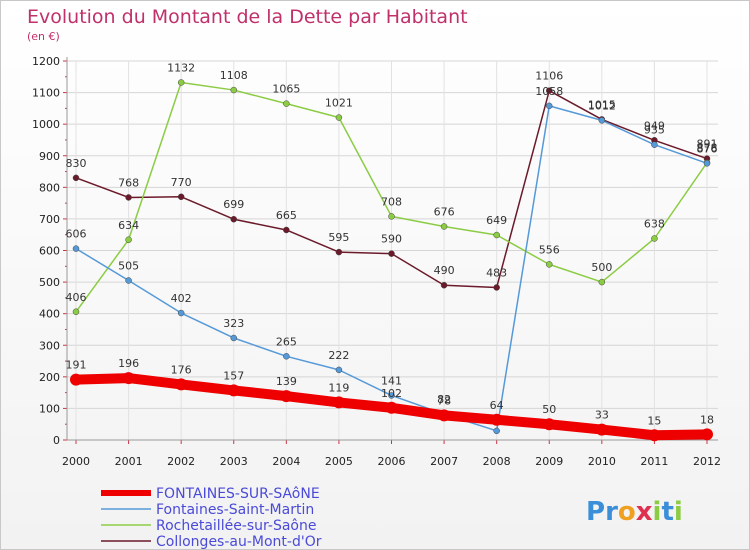  I want to click on data-label: 556, so click(549, 249).